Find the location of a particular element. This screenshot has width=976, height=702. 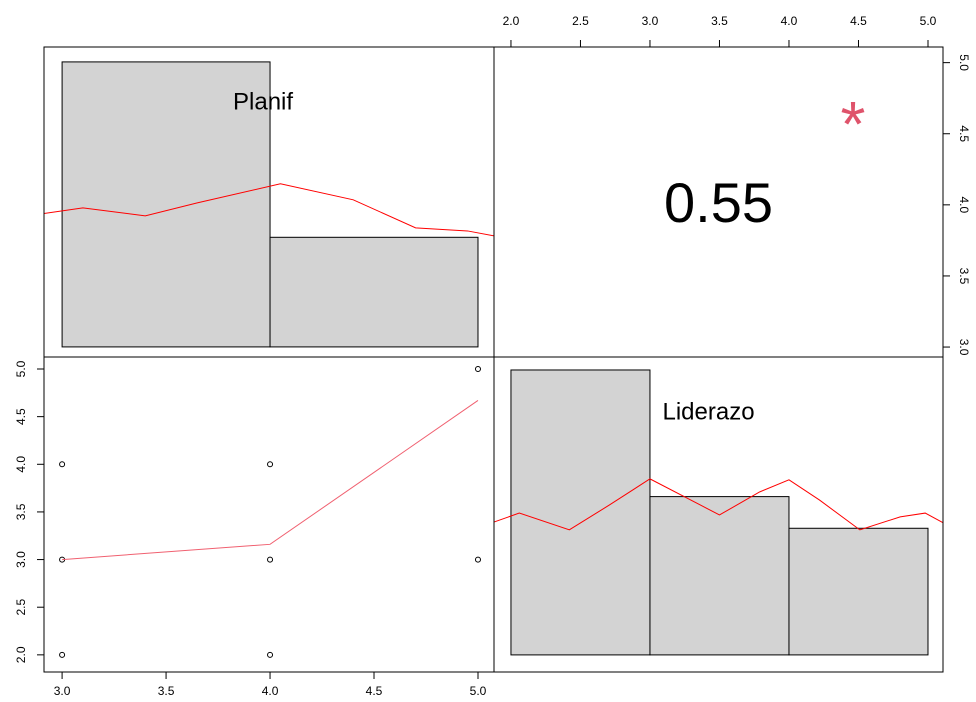

y-tick-label: 2.5 is located at coordinates (21, 607).